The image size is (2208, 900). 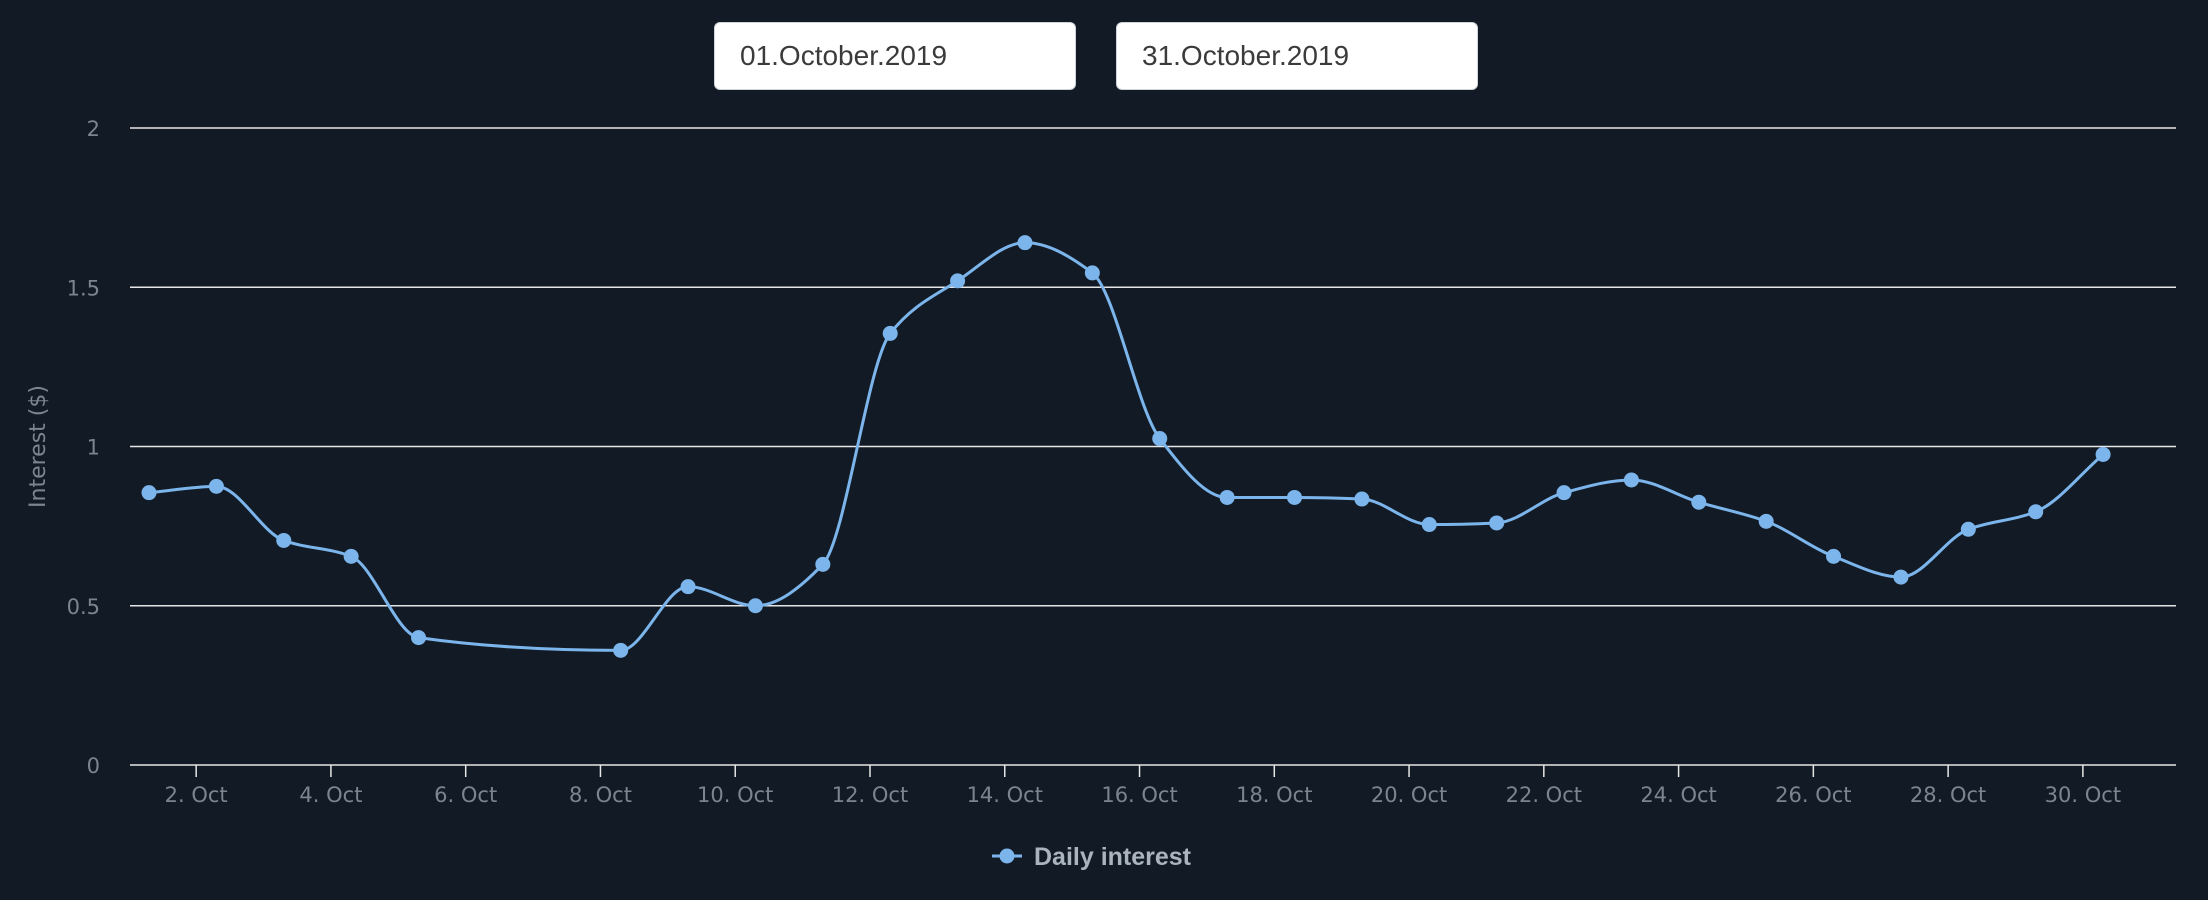 What do you see at coordinates (1274, 795) in the screenshot?
I see `x-tick-label: 18. Oct` at bounding box center [1274, 795].